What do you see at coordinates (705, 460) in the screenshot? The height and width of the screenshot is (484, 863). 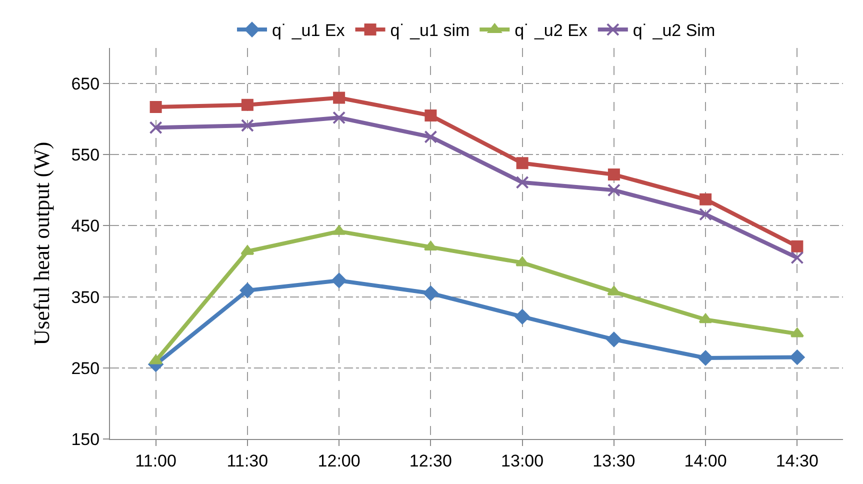 I see `x-tick-label: 14:00` at bounding box center [705, 460].